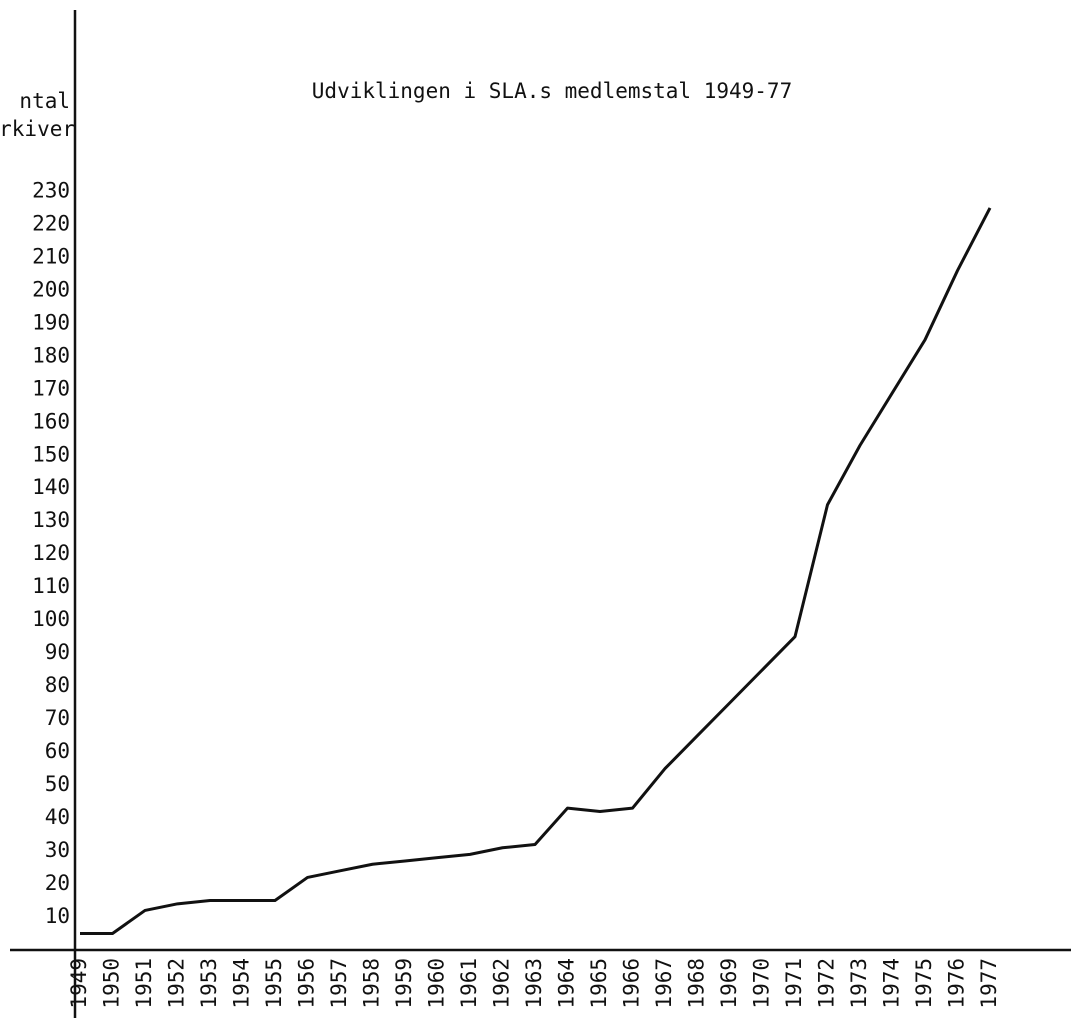 The width and height of the screenshot is (1071, 1018). What do you see at coordinates (957, 983) in the screenshot?
I see `x-tick-label: 1976` at bounding box center [957, 983].